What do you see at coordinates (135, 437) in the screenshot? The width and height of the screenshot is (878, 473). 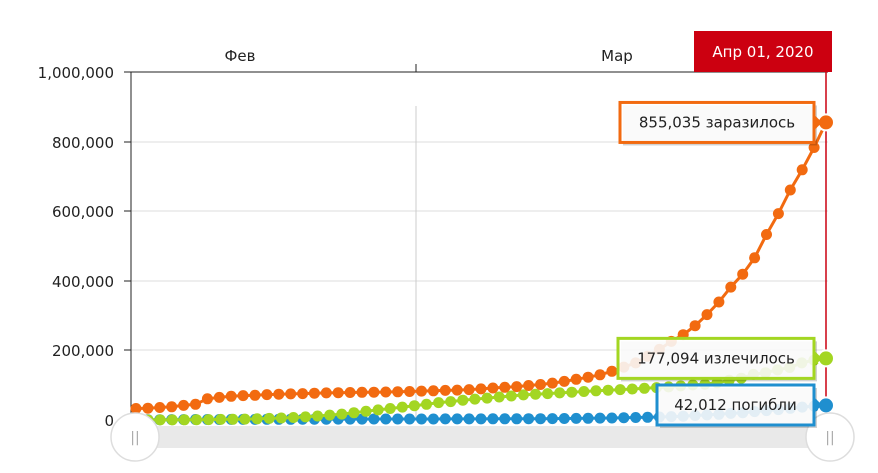 I see `range-handle-left: ||` at bounding box center [135, 437].